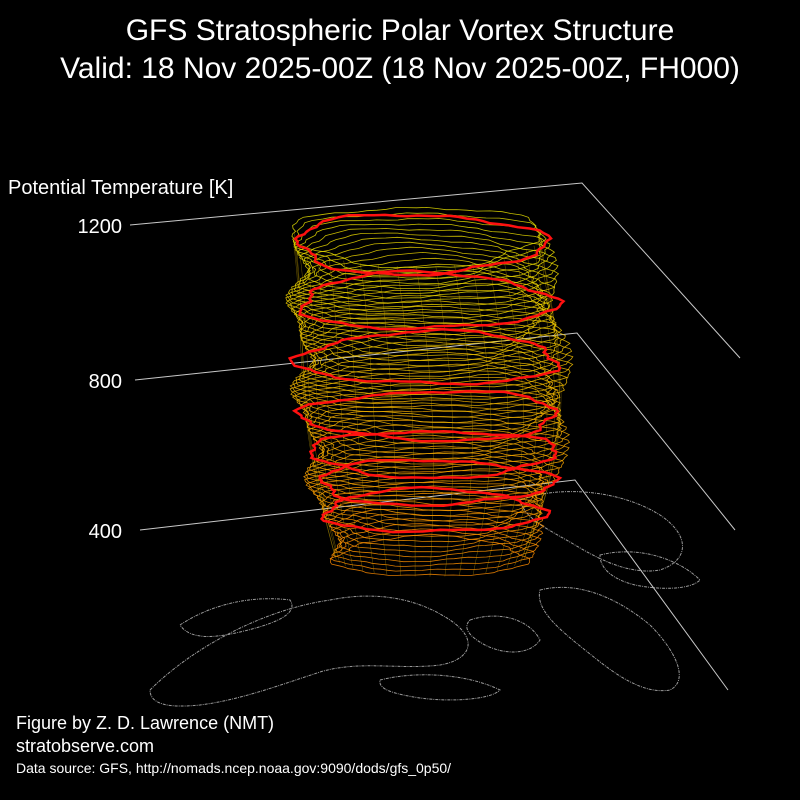 The width and height of the screenshot is (800, 800). I want to click on site-credit: stratobserve.com, so click(85, 746).